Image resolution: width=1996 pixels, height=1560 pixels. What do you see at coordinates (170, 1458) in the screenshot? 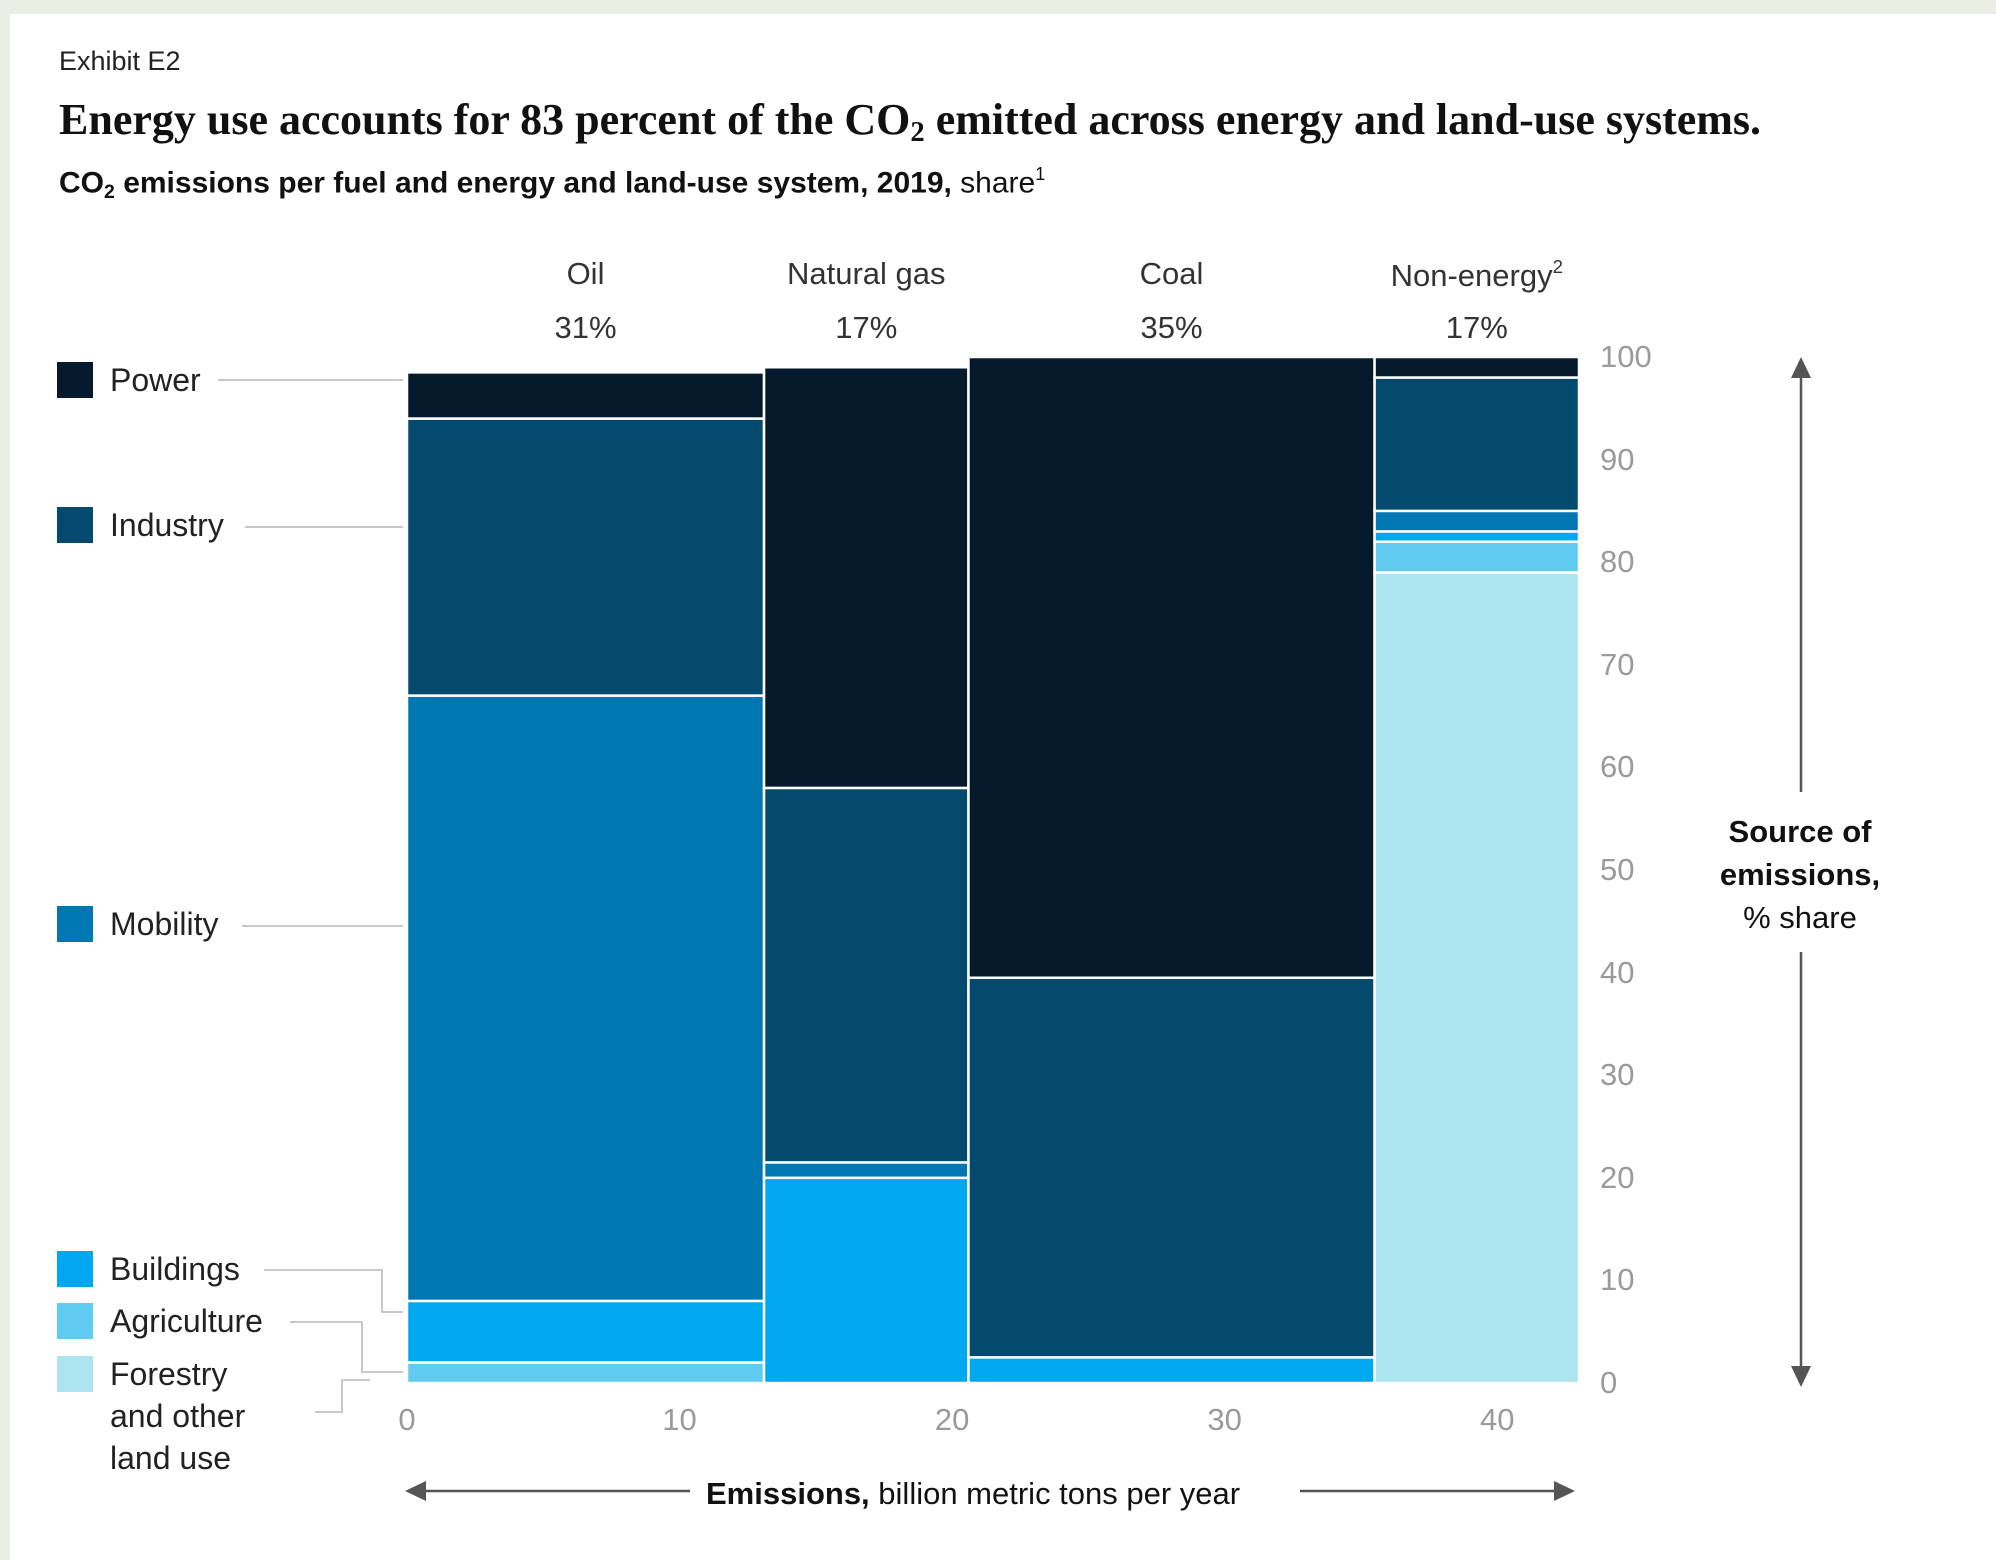
I see `legend-label-forestry-and-other-land-use-line-2: land use` at bounding box center [170, 1458].